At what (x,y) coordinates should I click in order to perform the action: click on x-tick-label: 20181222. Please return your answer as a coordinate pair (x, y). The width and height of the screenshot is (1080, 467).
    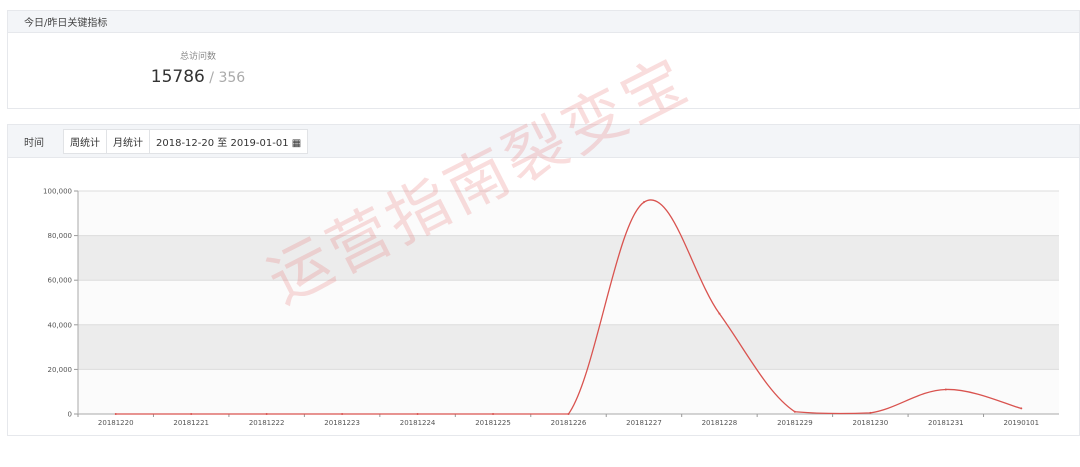
    Looking at the image, I should click on (267, 423).